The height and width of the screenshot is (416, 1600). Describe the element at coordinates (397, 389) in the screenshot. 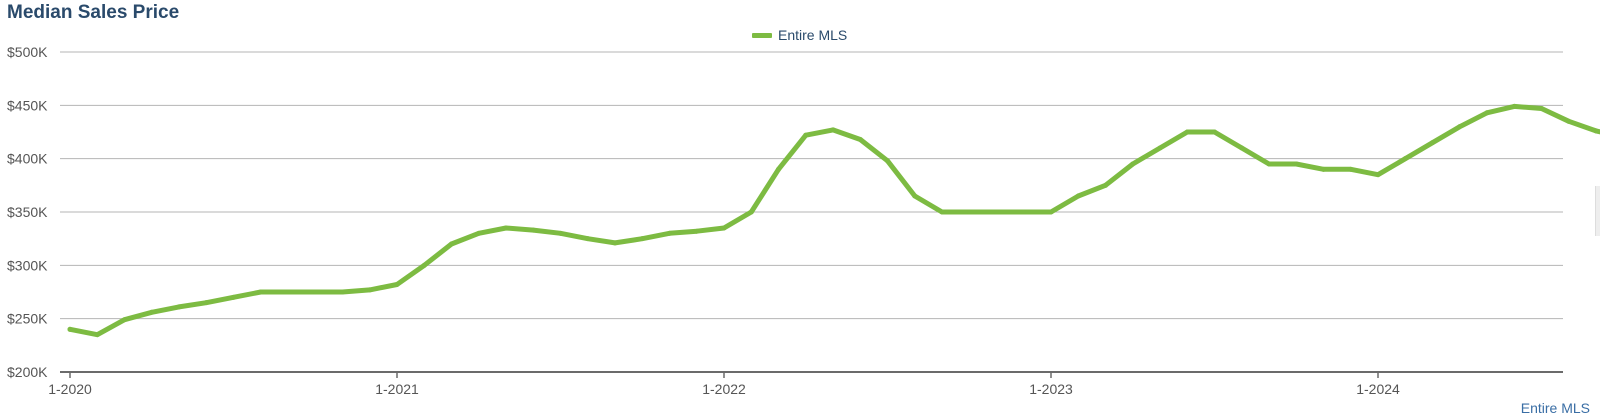

I see `x-tick-label: 1-2021` at that location.